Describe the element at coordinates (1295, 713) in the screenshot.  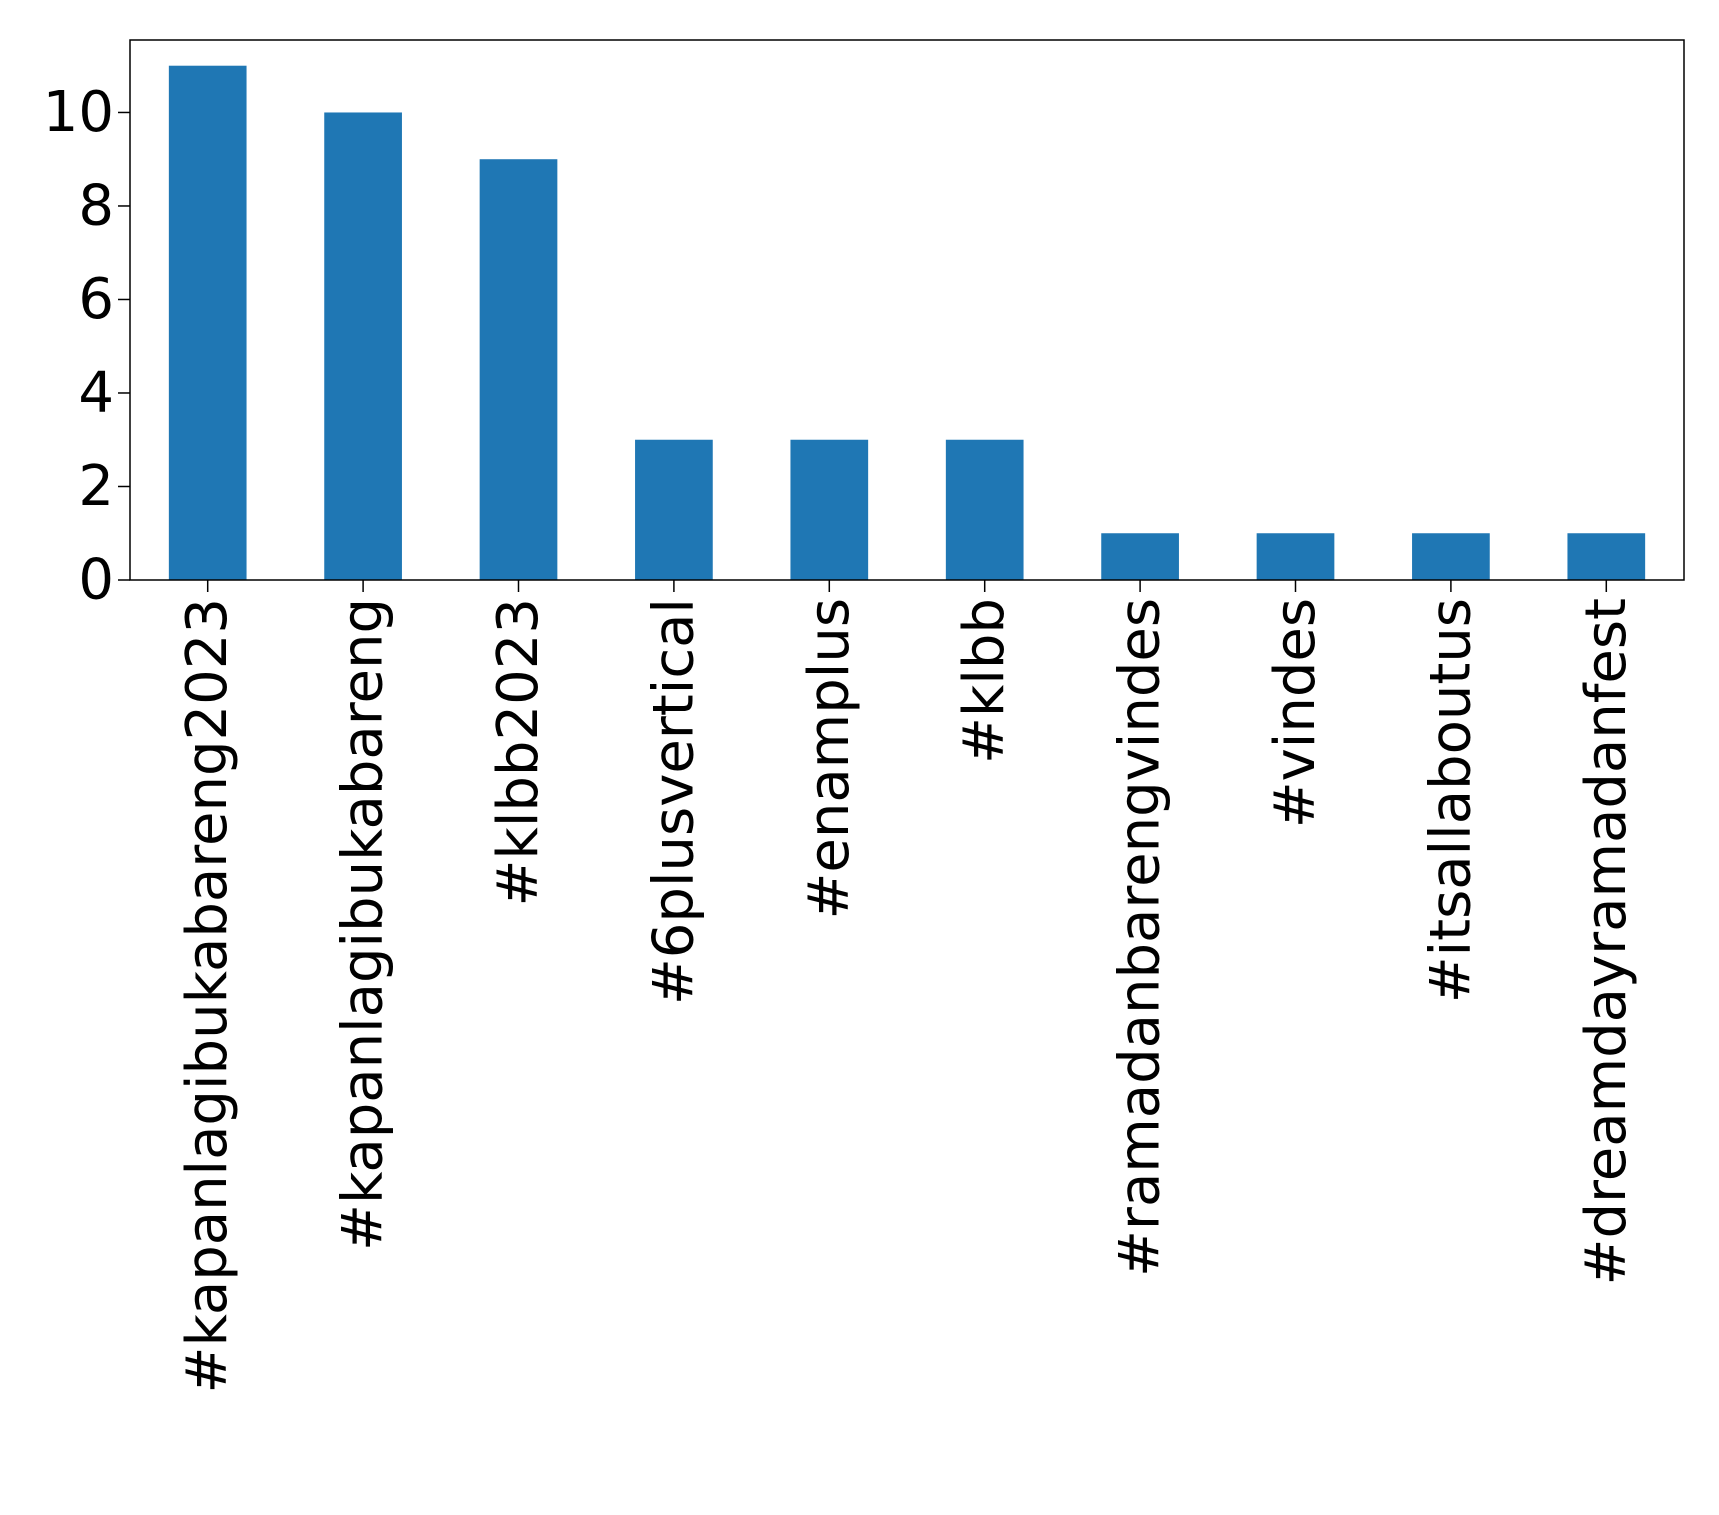
I see `x-tick-label: #vindes` at that location.